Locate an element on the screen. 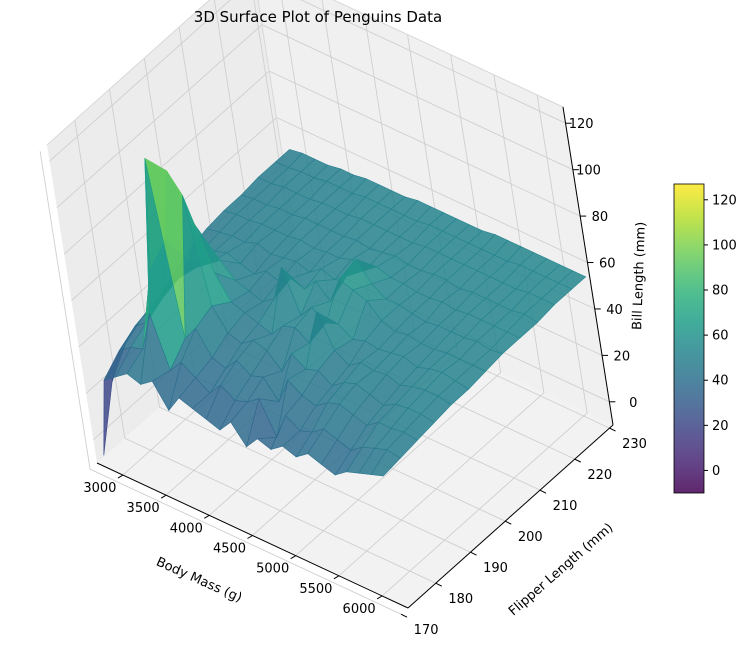 The height and width of the screenshot is (660, 749). colorbar-tick-label: 20 is located at coordinates (720, 426).